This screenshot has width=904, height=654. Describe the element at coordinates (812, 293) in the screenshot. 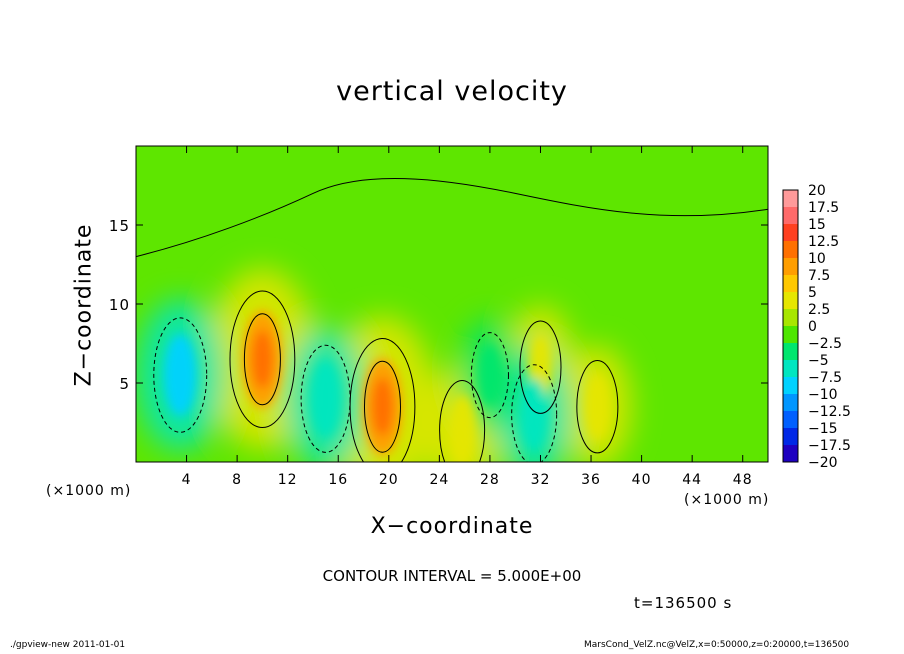

I see `colorbar-label: 5` at that location.